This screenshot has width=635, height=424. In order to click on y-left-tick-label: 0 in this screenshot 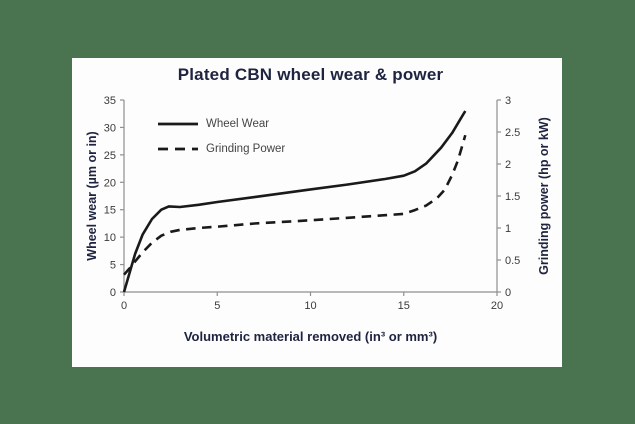, I will do `click(113, 293)`.